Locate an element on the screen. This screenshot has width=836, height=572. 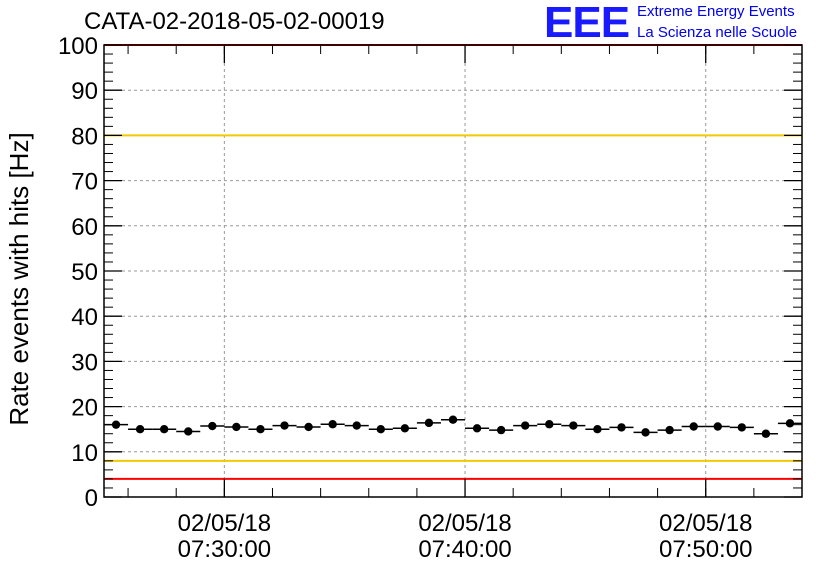
x-tick-time-label: 07:30:00 is located at coordinates (224, 549).